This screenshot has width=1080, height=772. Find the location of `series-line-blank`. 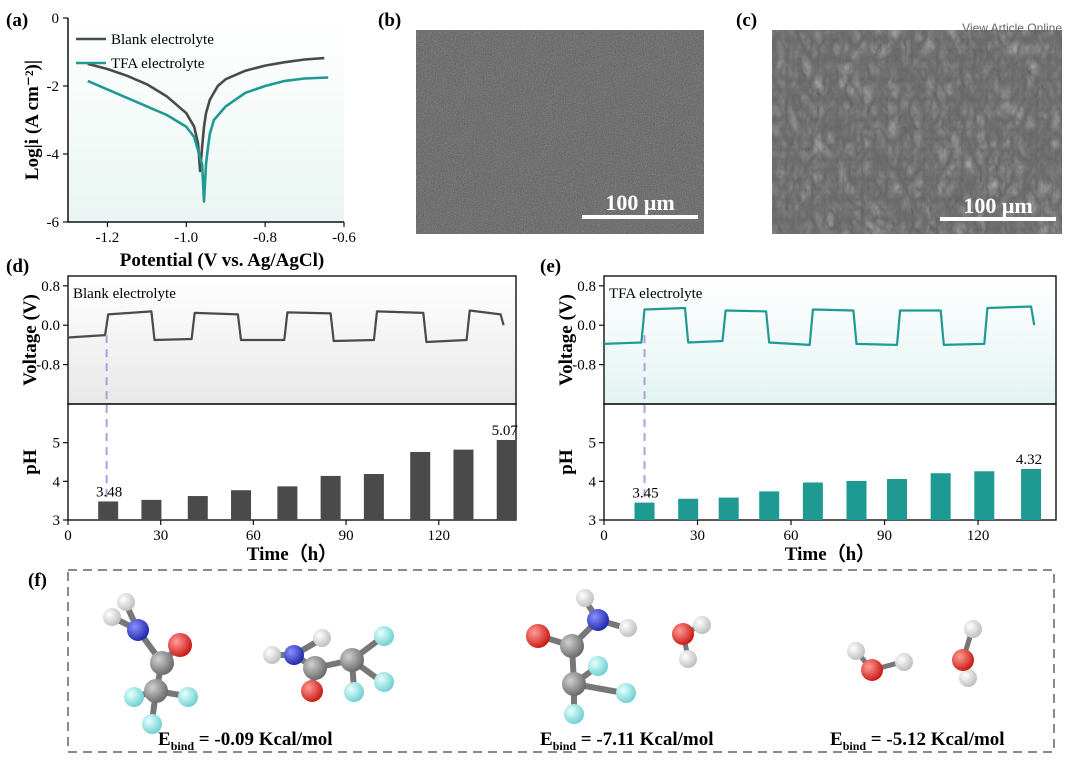

series-line-blank is located at coordinates (206, 114).